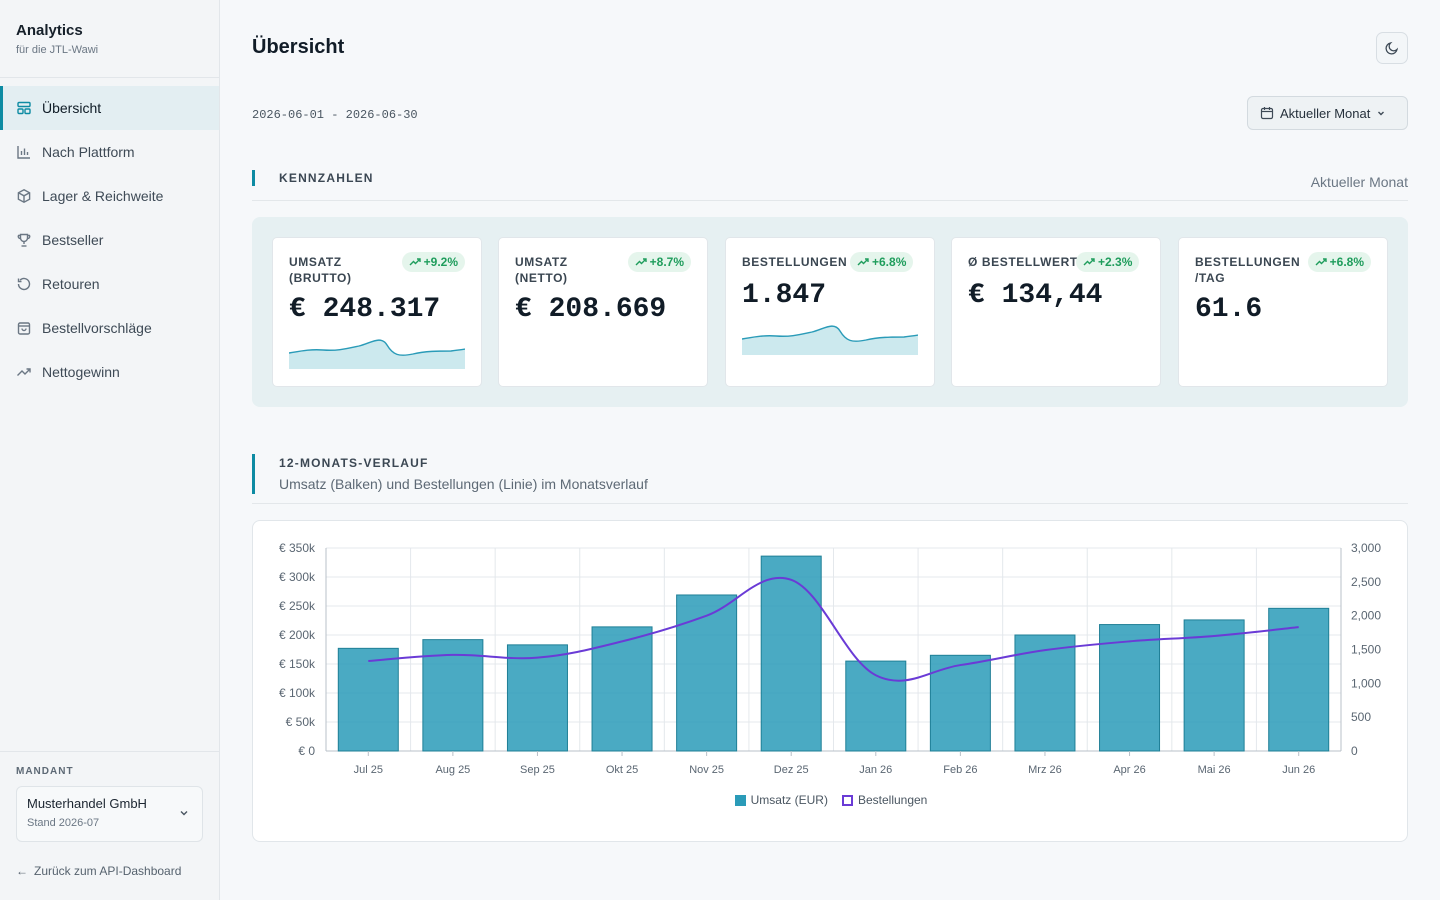 The height and width of the screenshot is (900, 1440). What do you see at coordinates (297, 577) in the screenshot?
I see `y-left-tick-label: € 300k` at bounding box center [297, 577].